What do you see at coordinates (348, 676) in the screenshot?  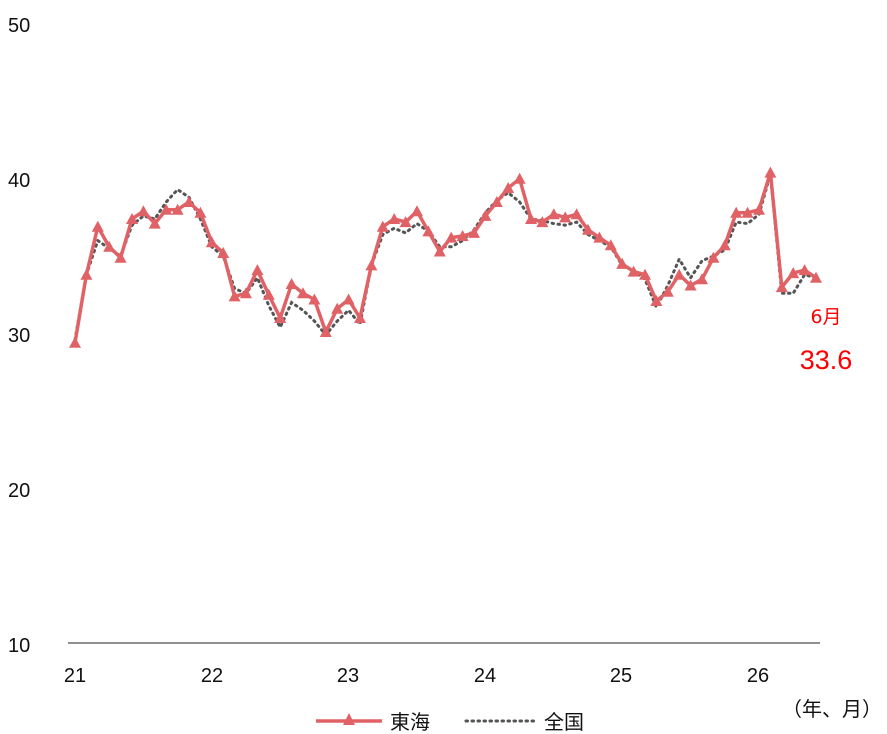 I see `x-tick-23: 23` at bounding box center [348, 676].